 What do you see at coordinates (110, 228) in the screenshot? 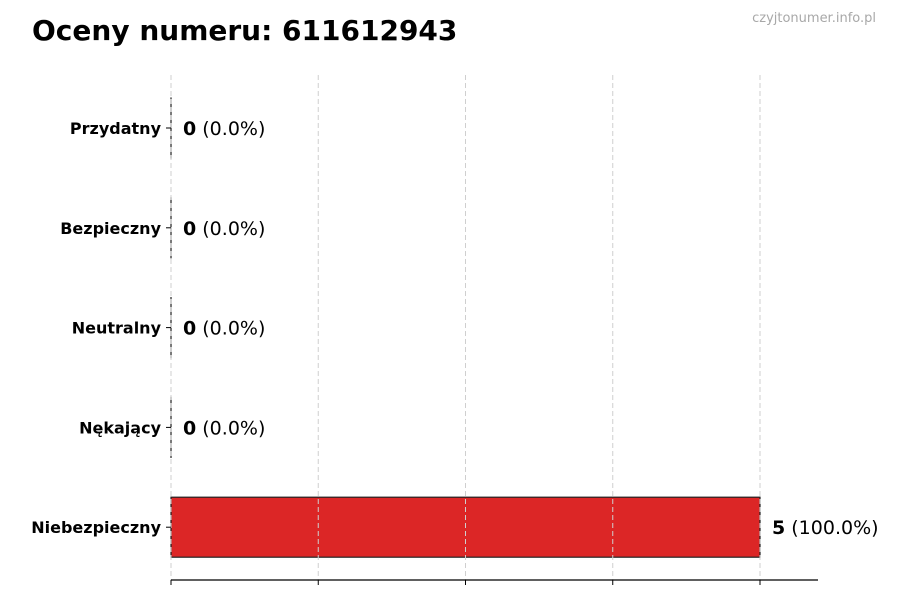
I see `category-label: Bezpieczny` at bounding box center [110, 228].